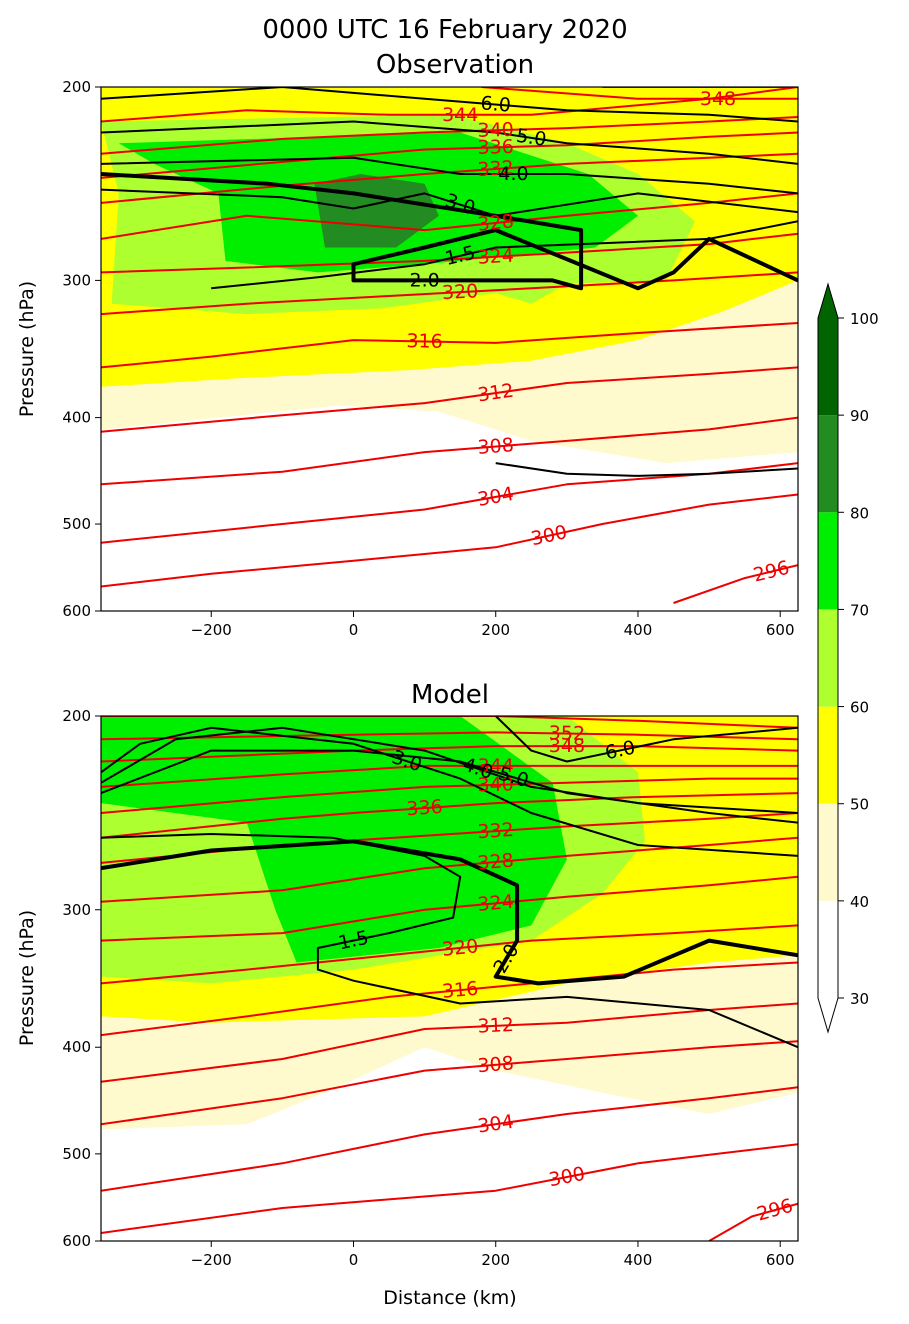  Describe the element at coordinates (76, 910) in the screenshot. I see `model-y-tick-label-1: 300` at that location.